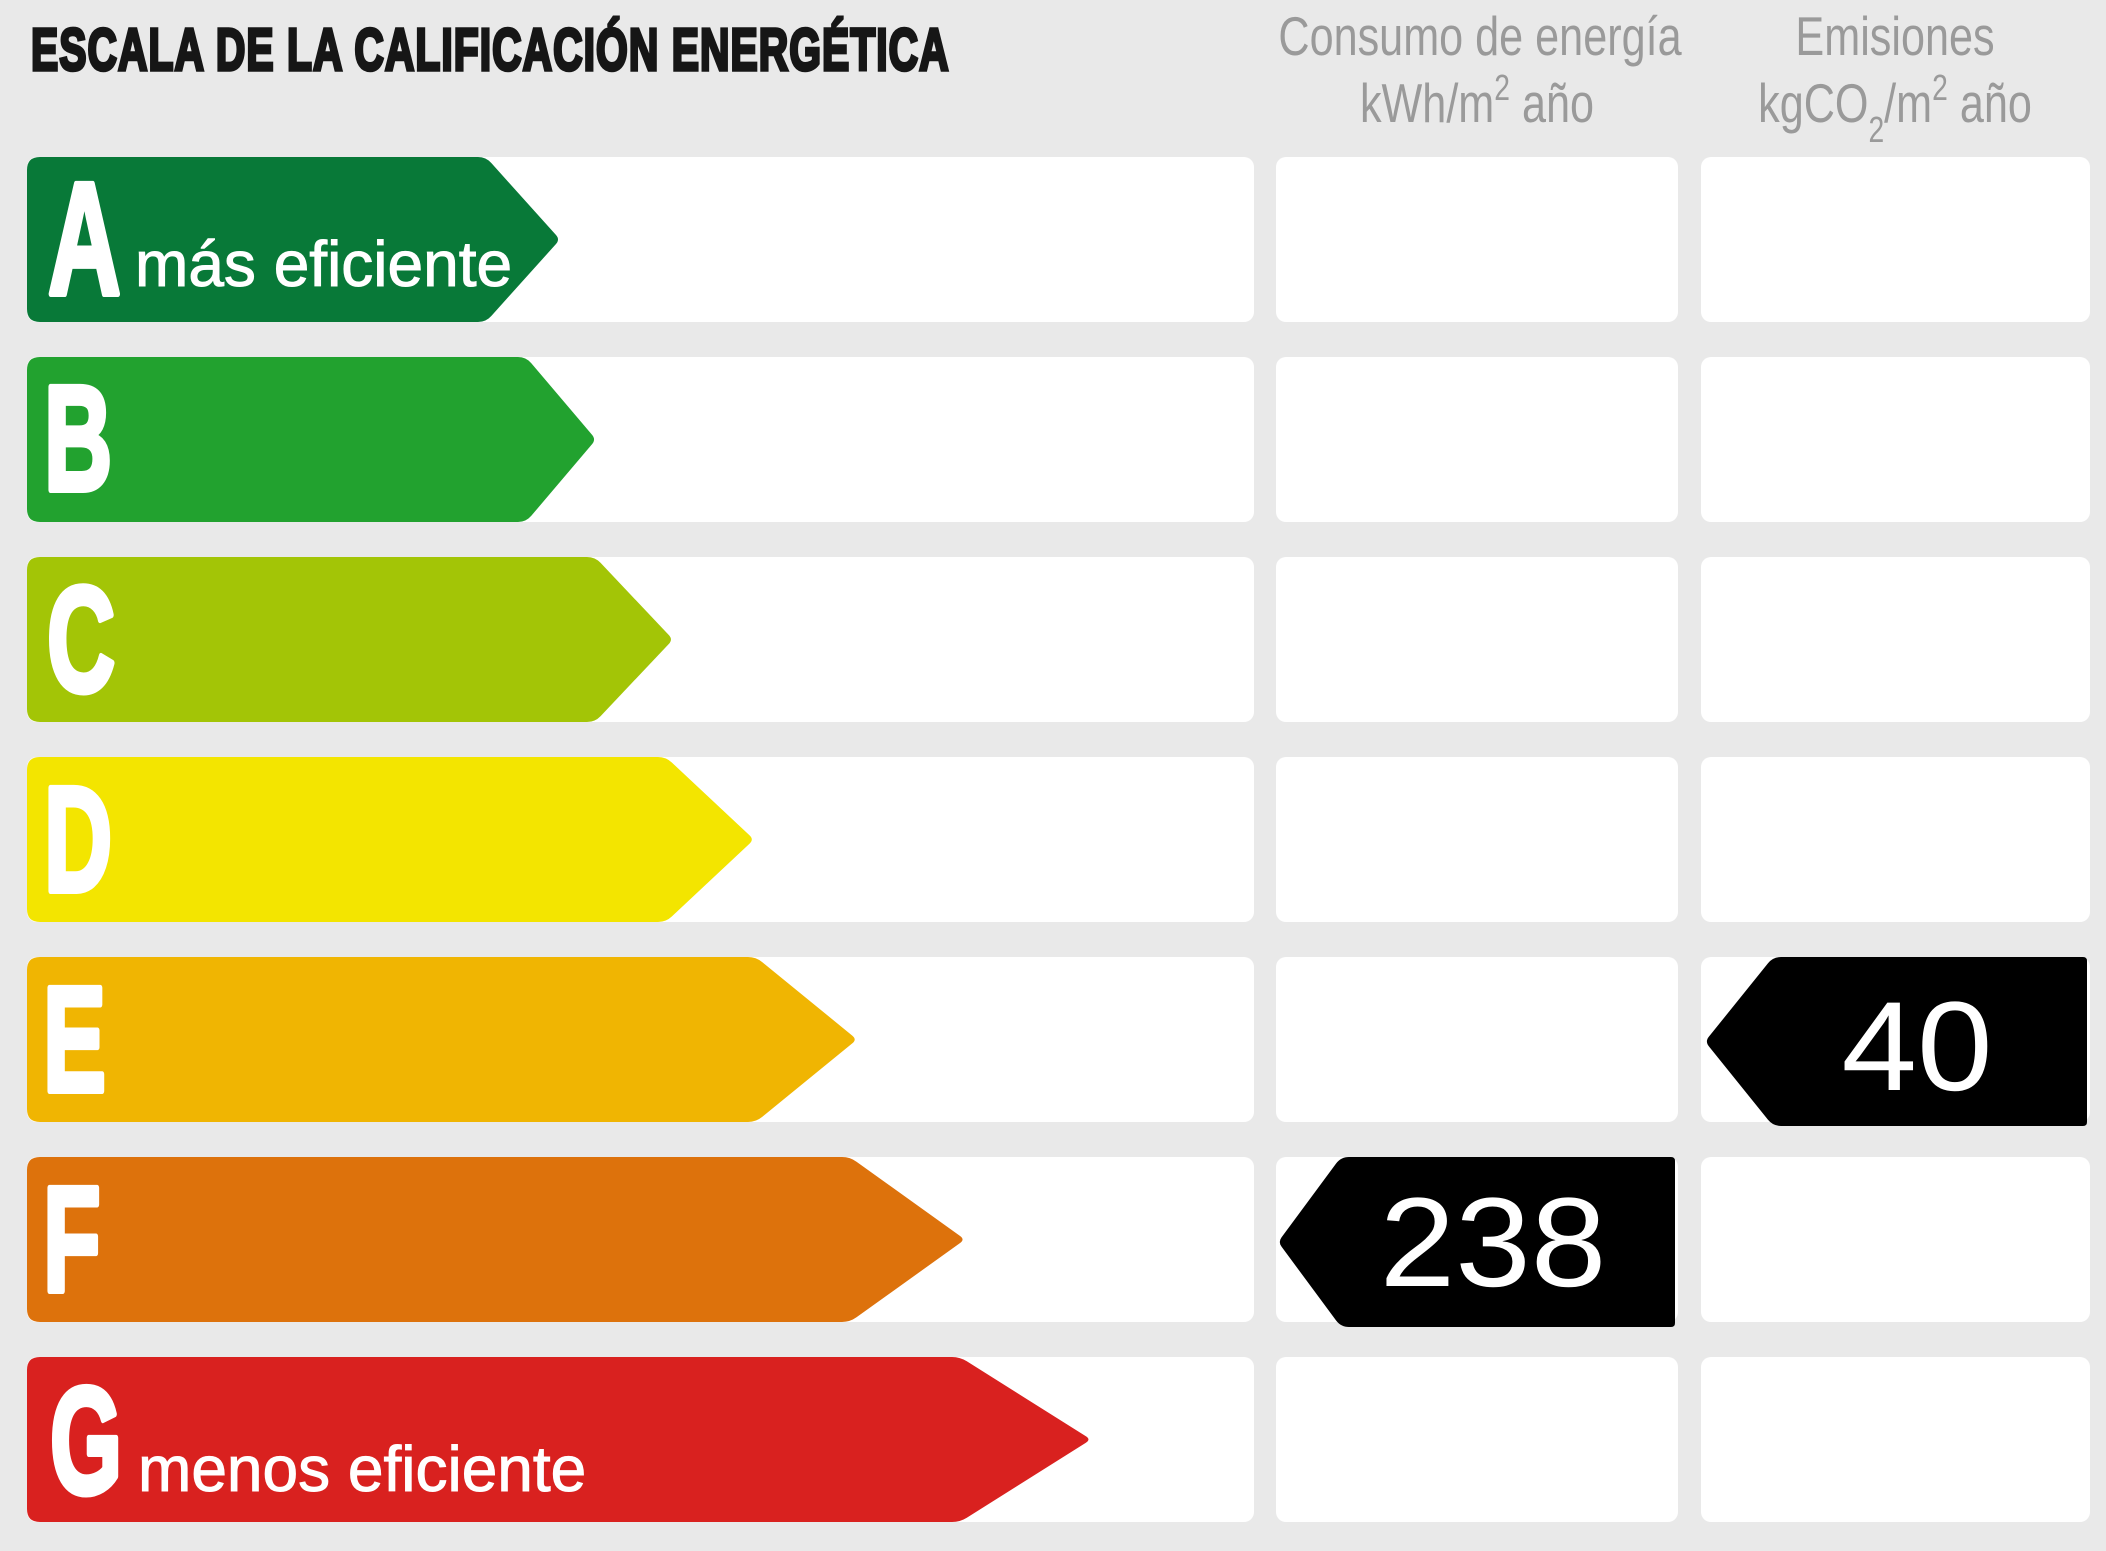 This screenshot has height=1551, width=2106. Describe the element at coordinates (1894, 36) in the screenshot. I see `svg-text: Emisiones` at that location.